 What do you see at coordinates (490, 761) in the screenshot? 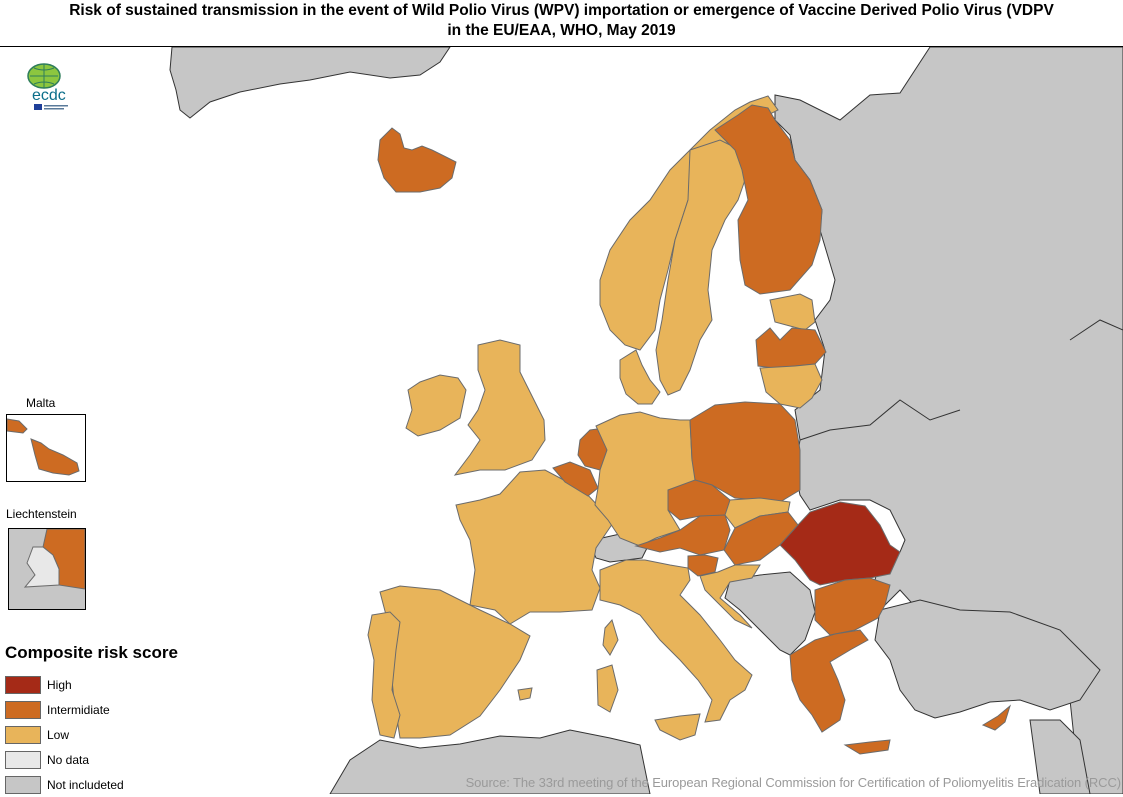
I see `region-north-africa` at bounding box center [490, 761].